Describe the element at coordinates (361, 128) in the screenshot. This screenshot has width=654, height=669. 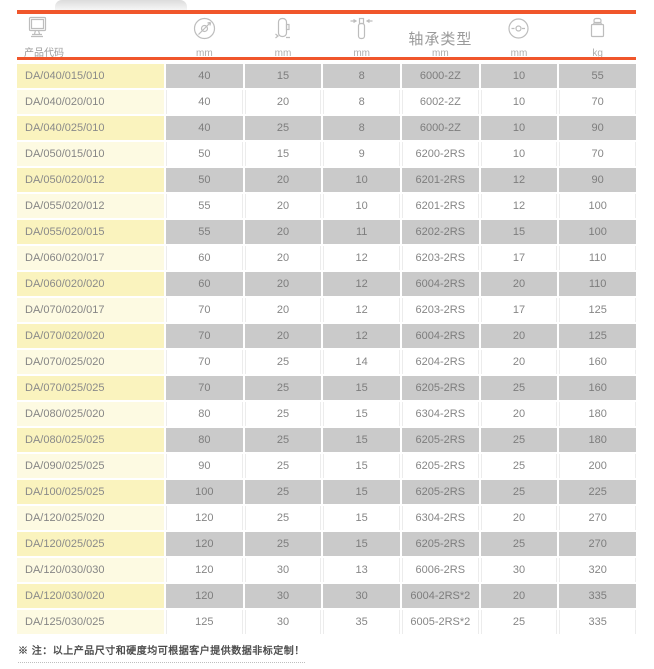
I see `spec-cell: 8` at that location.